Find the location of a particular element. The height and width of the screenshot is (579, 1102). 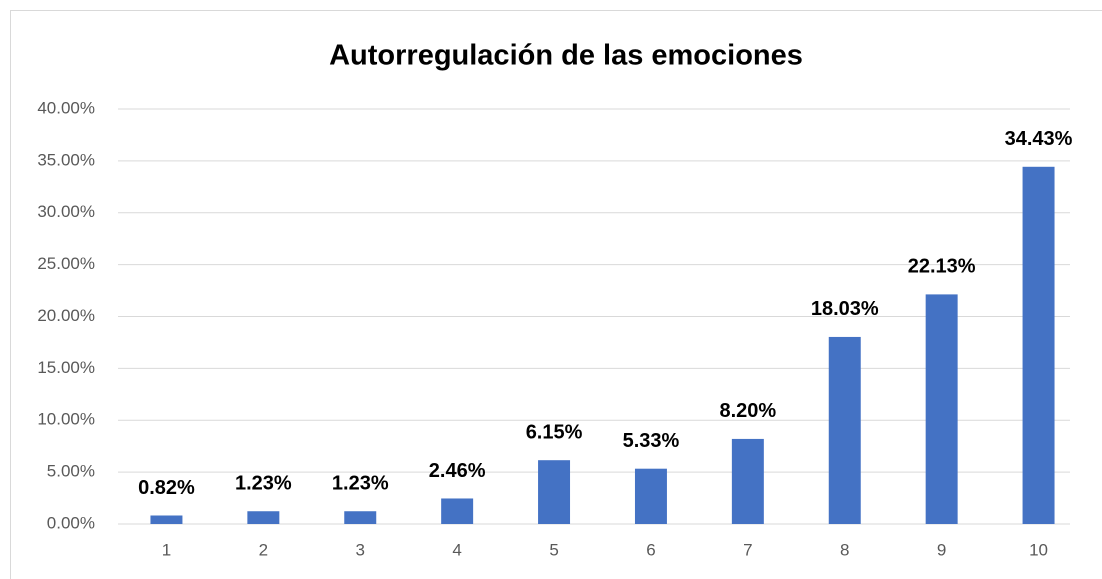

x-tick-label: 8 is located at coordinates (844, 549).